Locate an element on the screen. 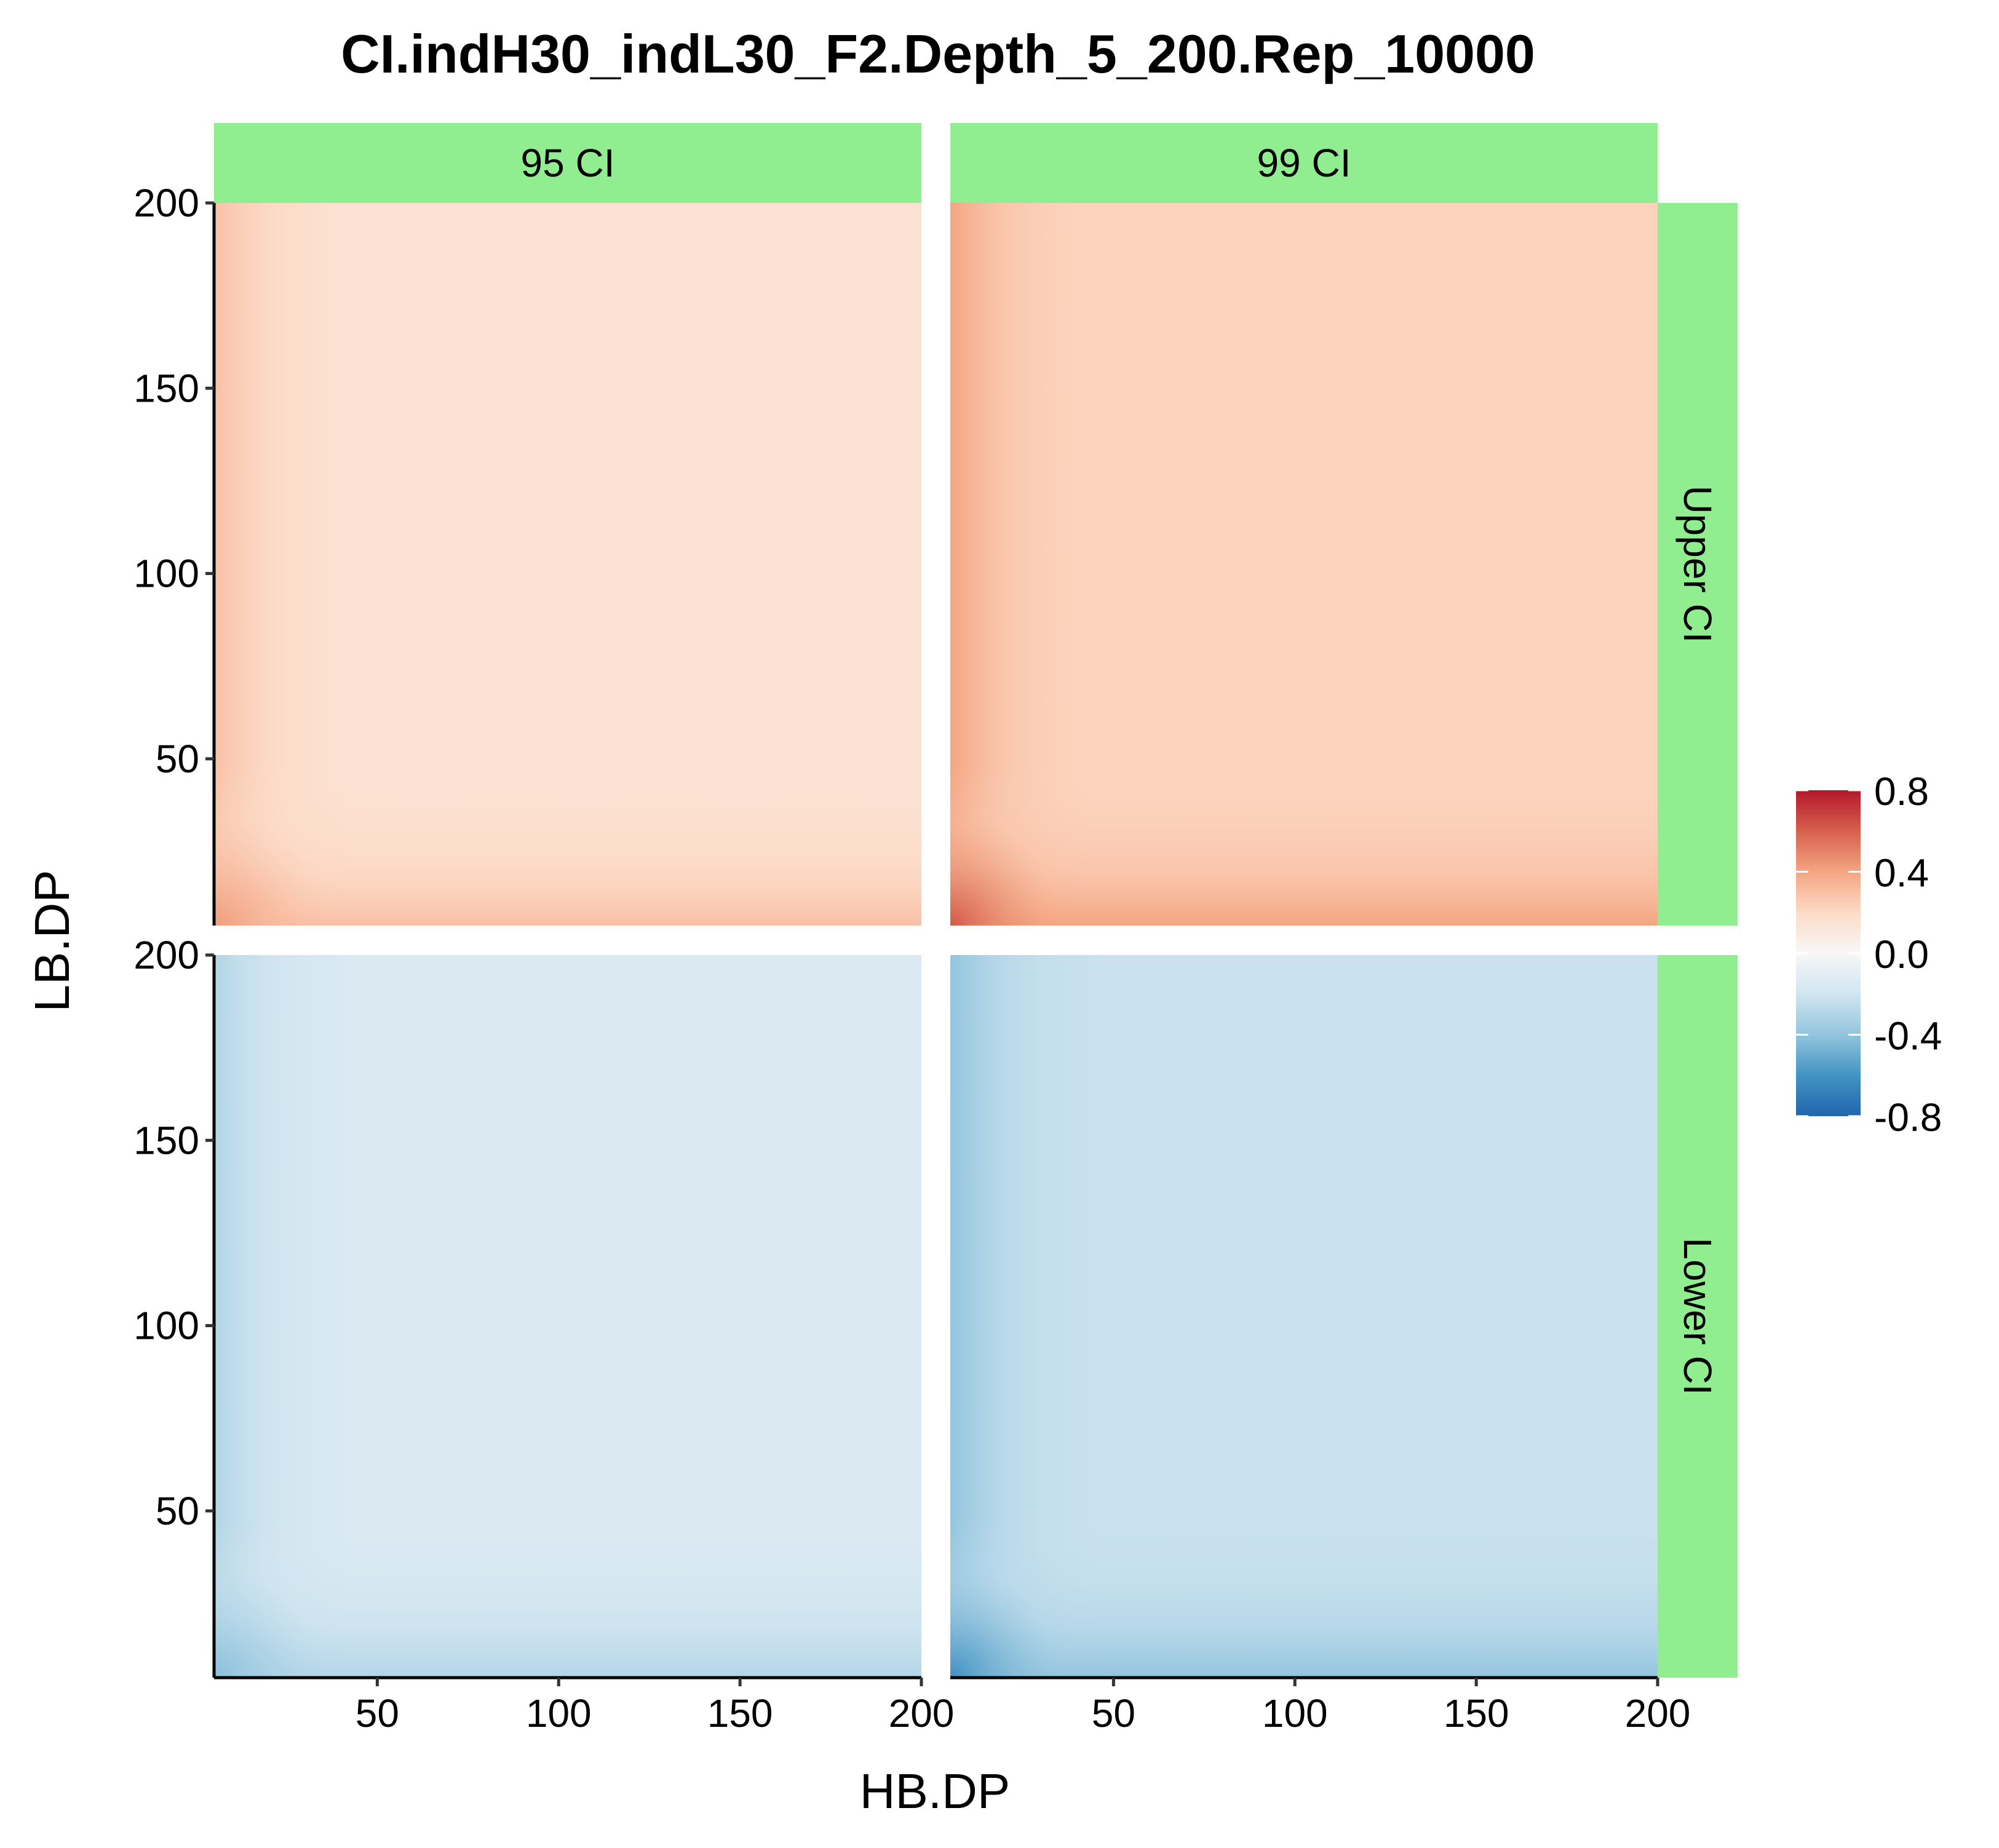 The height and width of the screenshot is (1848, 1999). strip-upper-ci-label: Upper CI is located at coordinates (1697, 564).